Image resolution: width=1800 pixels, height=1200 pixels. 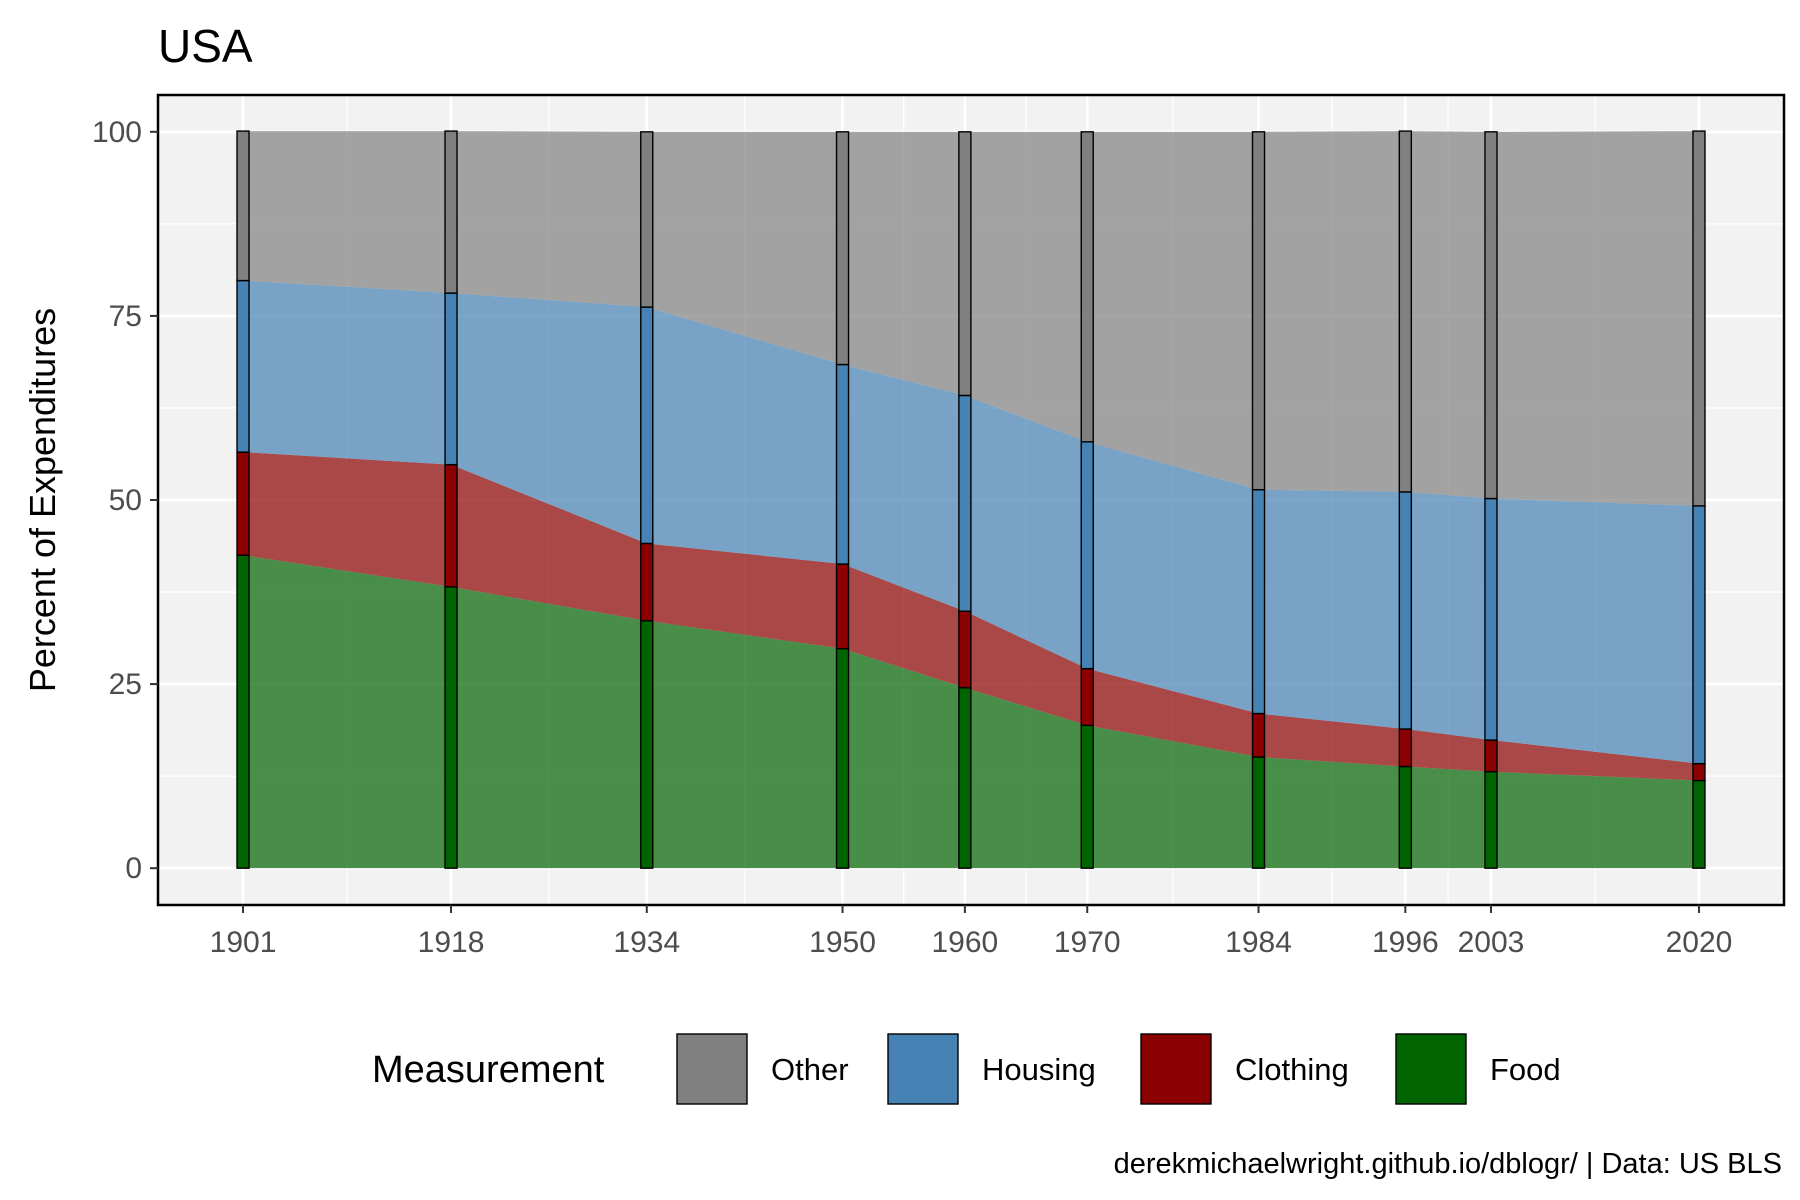 What do you see at coordinates (243, 711) in the screenshot?
I see `bar-food-1901` at bounding box center [243, 711].